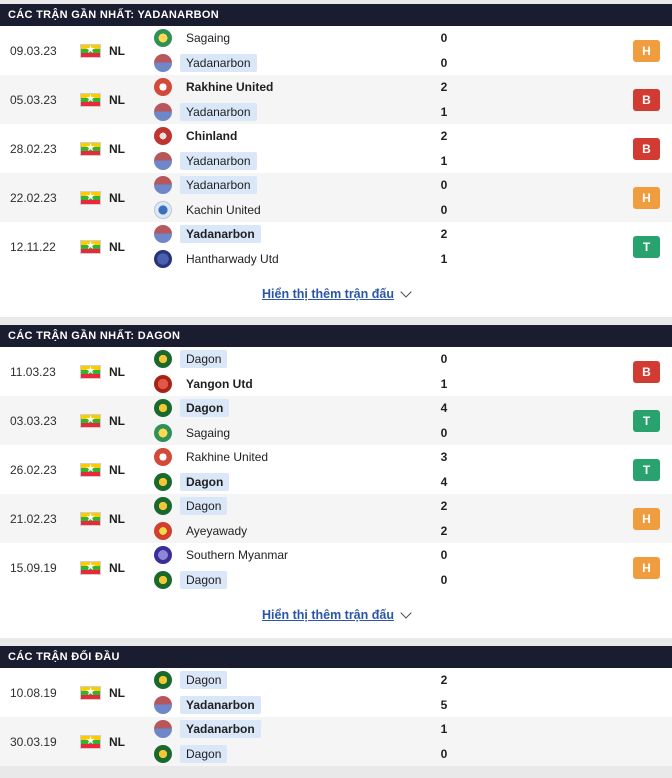 The height and width of the screenshot is (778, 672). I want to click on team-name: Chinland, so click(212, 136).